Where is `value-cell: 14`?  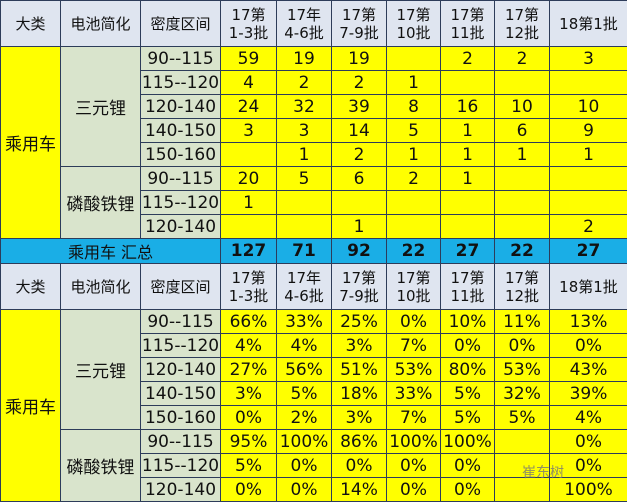 value-cell: 14 is located at coordinates (359, 130).